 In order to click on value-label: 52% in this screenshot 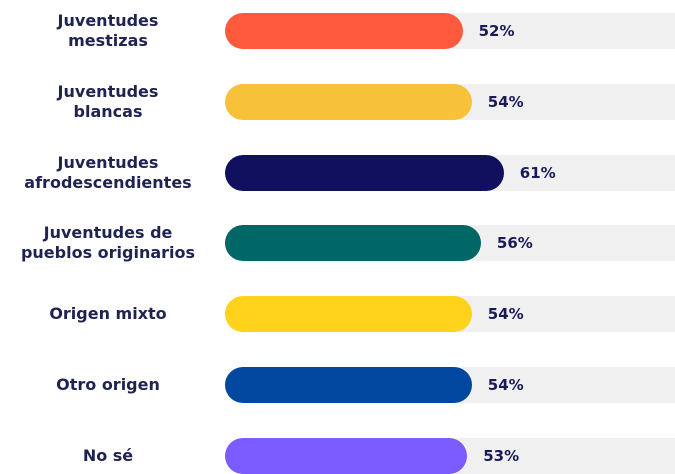, I will do `click(496, 31)`.